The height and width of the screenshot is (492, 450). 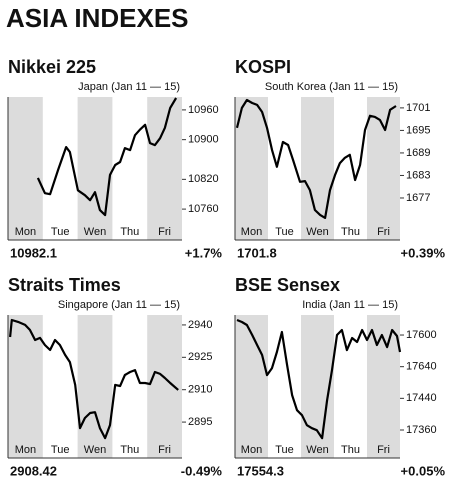 I want to click on close-value: 17554.3, so click(x=260, y=470).